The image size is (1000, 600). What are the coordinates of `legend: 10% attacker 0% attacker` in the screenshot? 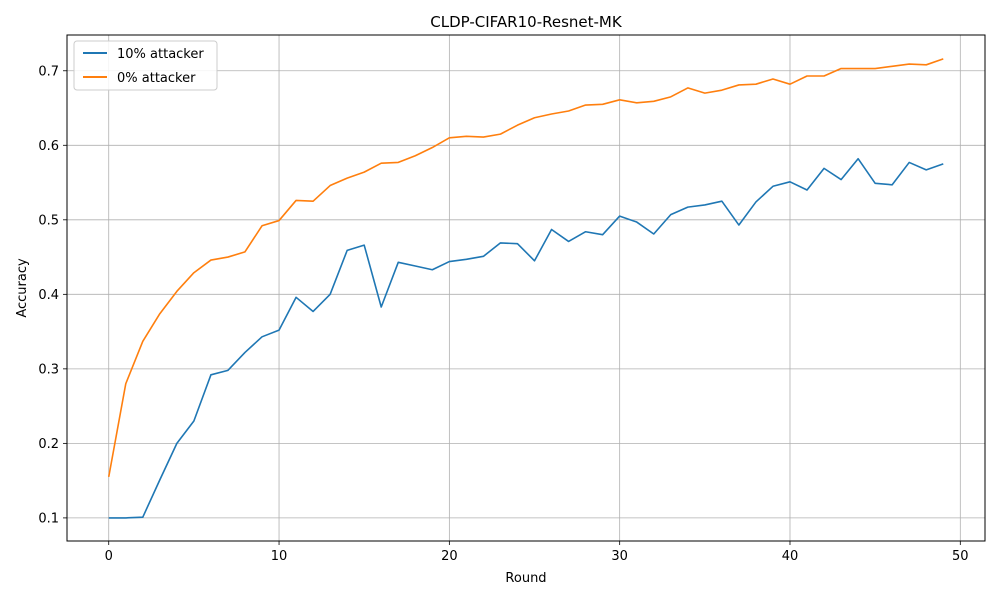 It's located at (145, 65).